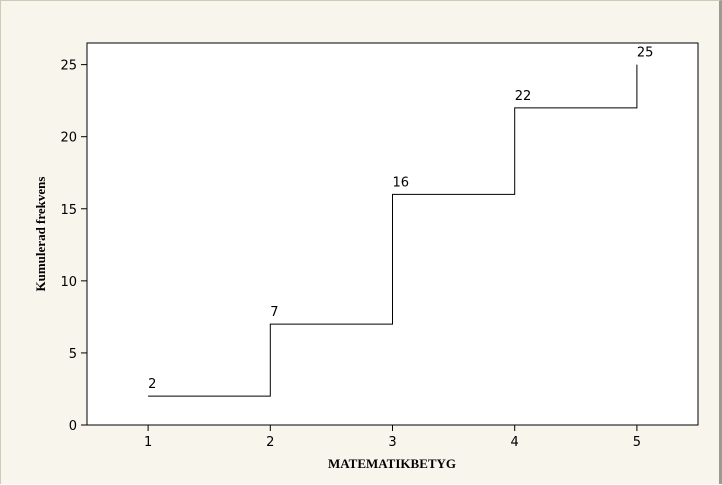  What do you see at coordinates (523, 96) in the screenshot?
I see `data-label: 22` at bounding box center [523, 96].